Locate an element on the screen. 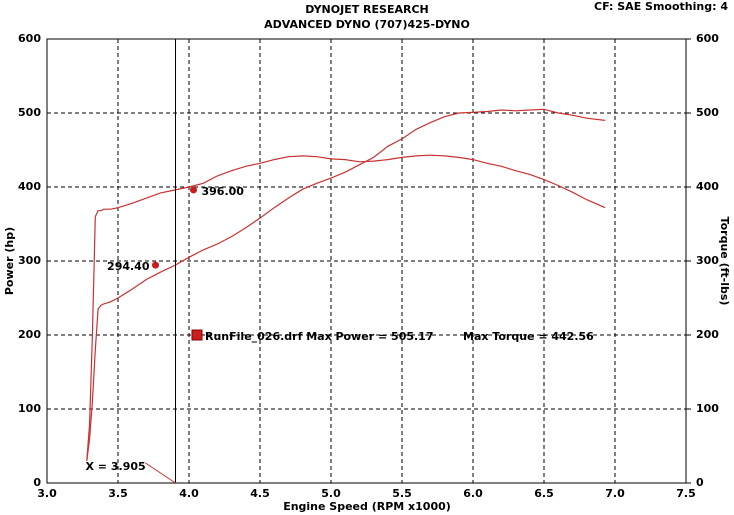 The image size is (734, 515). x-tick-label: 6.5 is located at coordinates (544, 493).